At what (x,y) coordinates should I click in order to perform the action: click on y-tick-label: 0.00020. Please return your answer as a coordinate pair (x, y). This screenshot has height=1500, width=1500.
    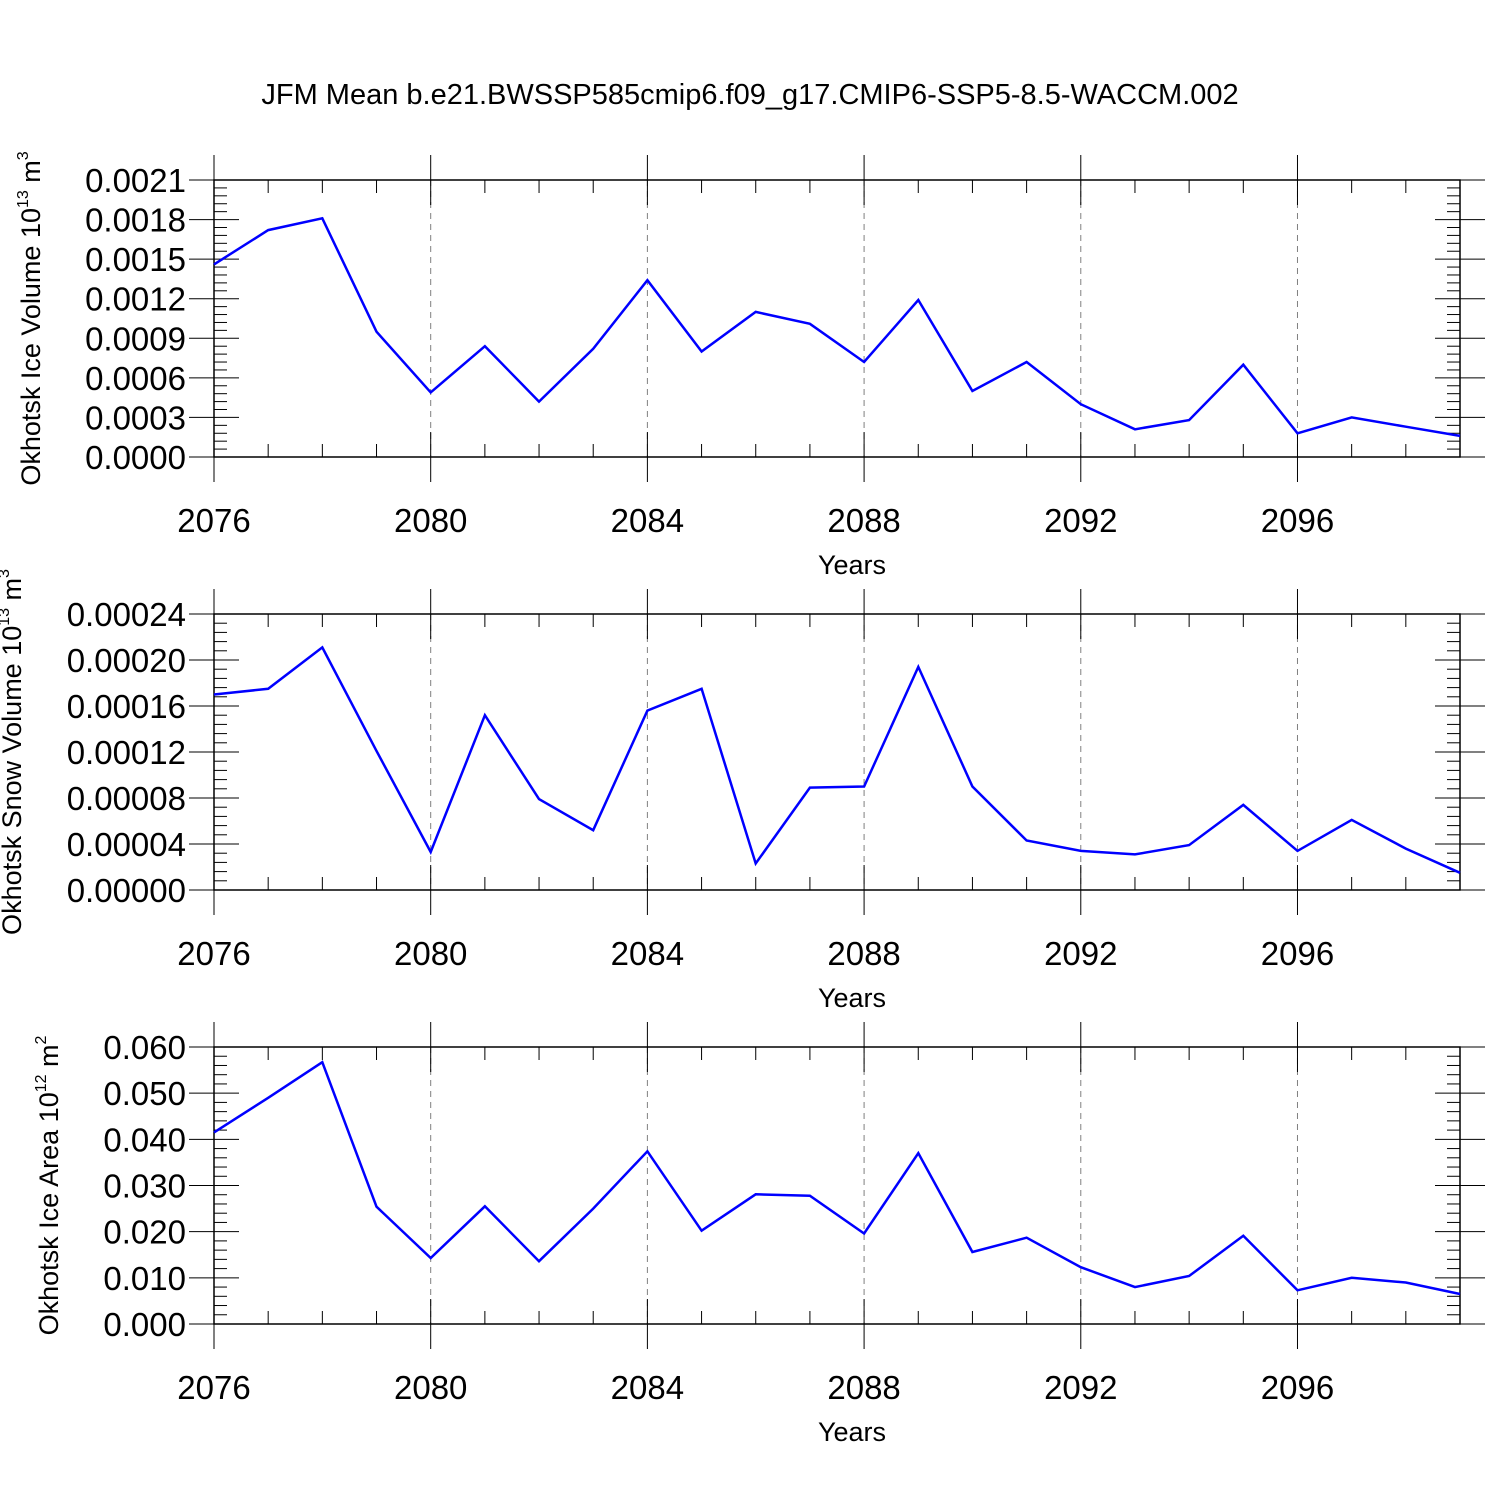
    Looking at the image, I should click on (126, 660).